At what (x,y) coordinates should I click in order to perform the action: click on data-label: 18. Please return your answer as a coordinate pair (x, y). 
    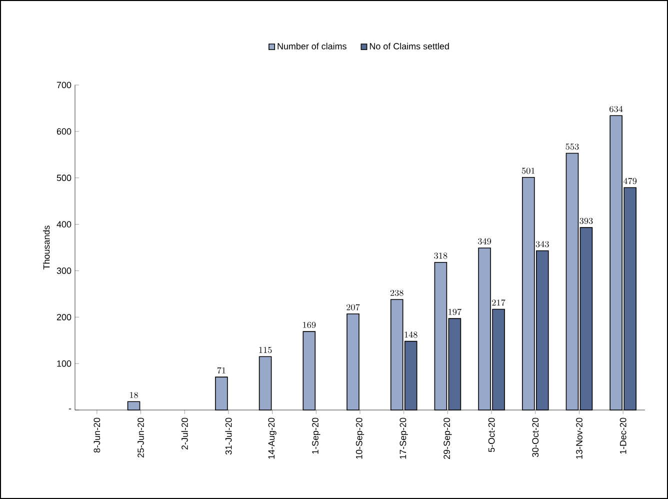
    Looking at the image, I should click on (134, 395).